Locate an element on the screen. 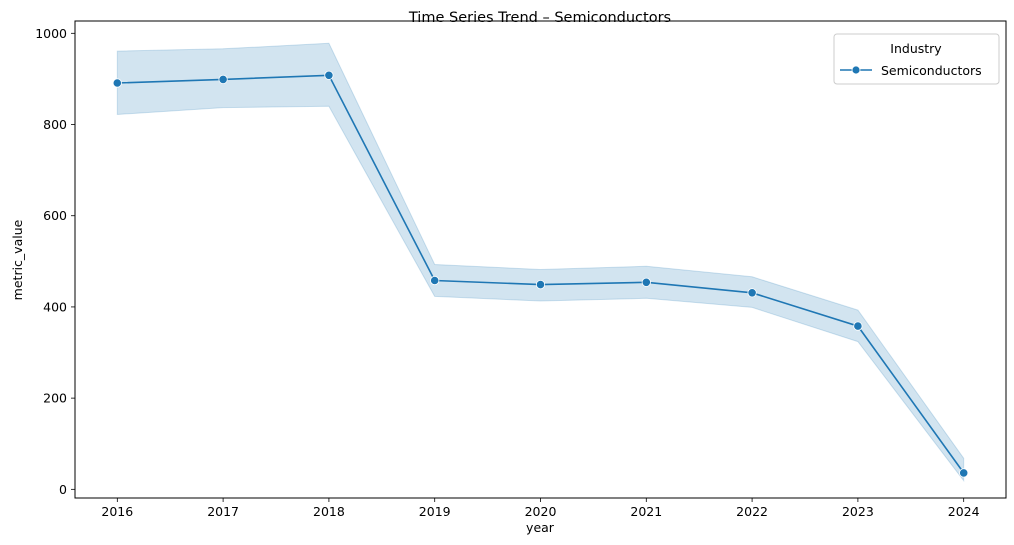 This screenshot has height=545, width=1014. y-axis-label: metric_value is located at coordinates (17, 259).